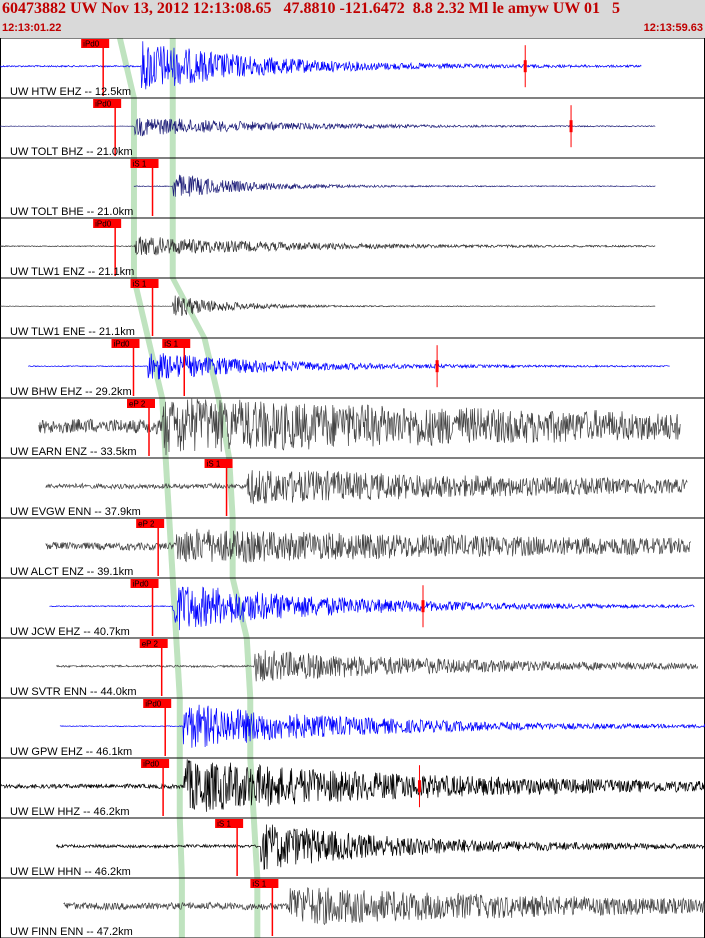 This screenshot has height=938, width=705. What do you see at coordinates (70, 632) in the screenshot?
I see `station-label: UW JCW EHZ -- 40.7km` at bounding box center [70, 632].